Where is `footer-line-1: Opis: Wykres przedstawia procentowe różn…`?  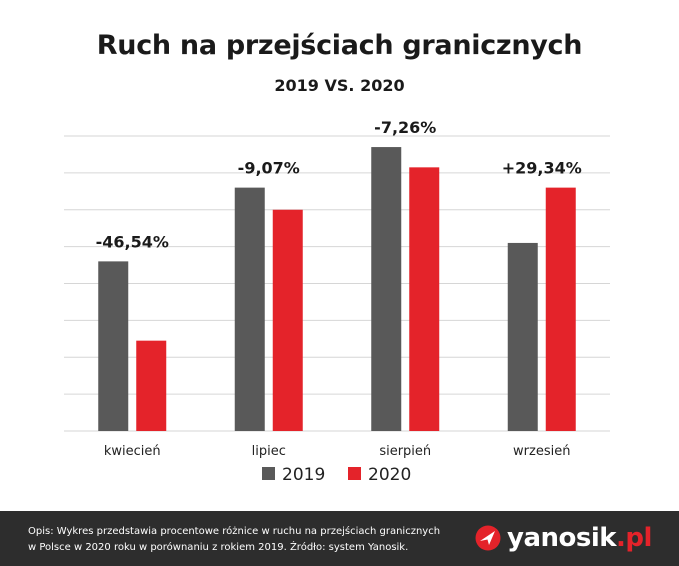 footer-line-1: Opis: Wykres przedstawia procentowe różn… is located at coordinates (234, 531).